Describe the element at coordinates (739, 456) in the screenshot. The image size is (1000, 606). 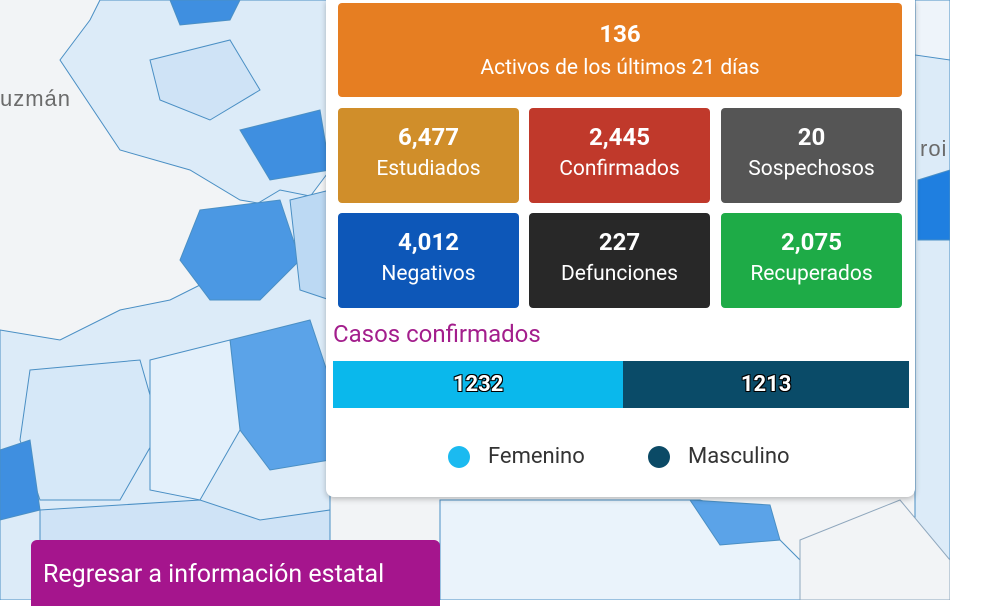
I see `legend-male-label: Masculino` at that location.